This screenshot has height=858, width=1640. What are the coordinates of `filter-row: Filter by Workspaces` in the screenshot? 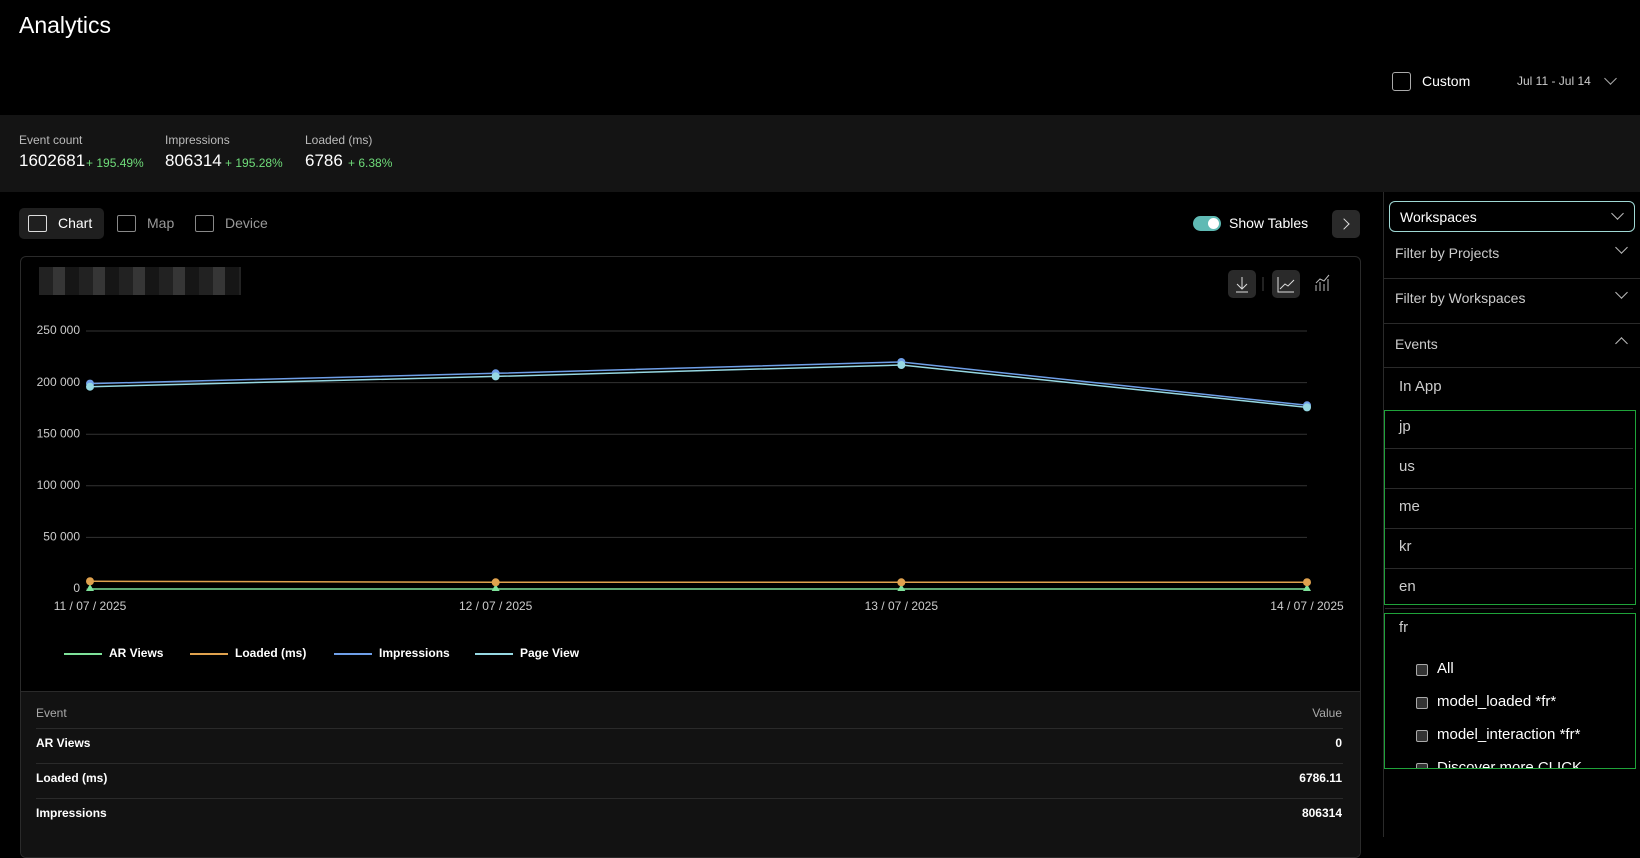 It's located at (1512, 304).